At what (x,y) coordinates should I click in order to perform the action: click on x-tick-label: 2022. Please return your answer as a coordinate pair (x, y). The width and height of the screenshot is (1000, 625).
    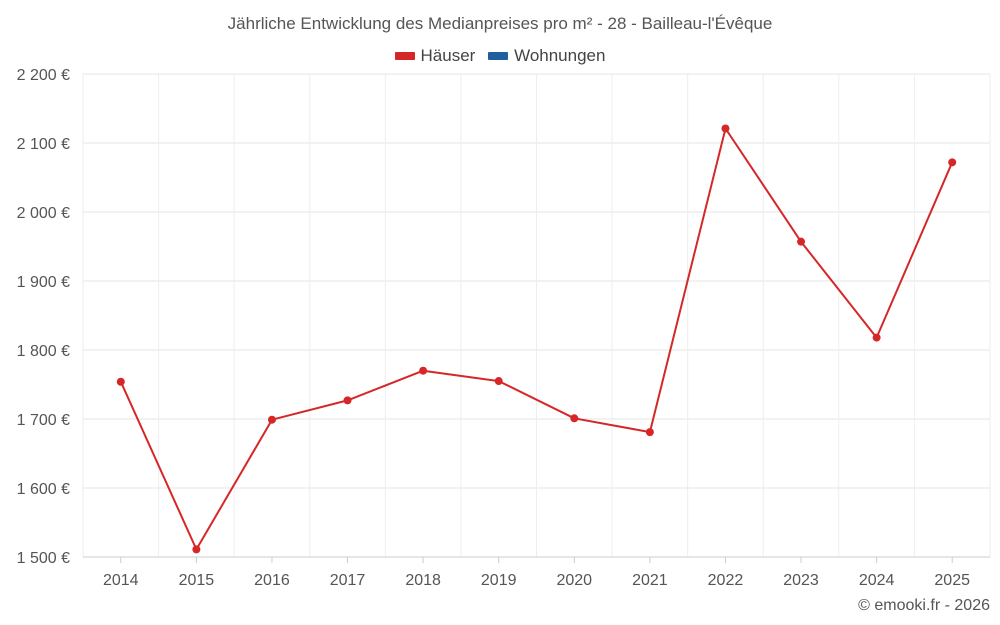
    Looking at the image, I should click on (726, 580).